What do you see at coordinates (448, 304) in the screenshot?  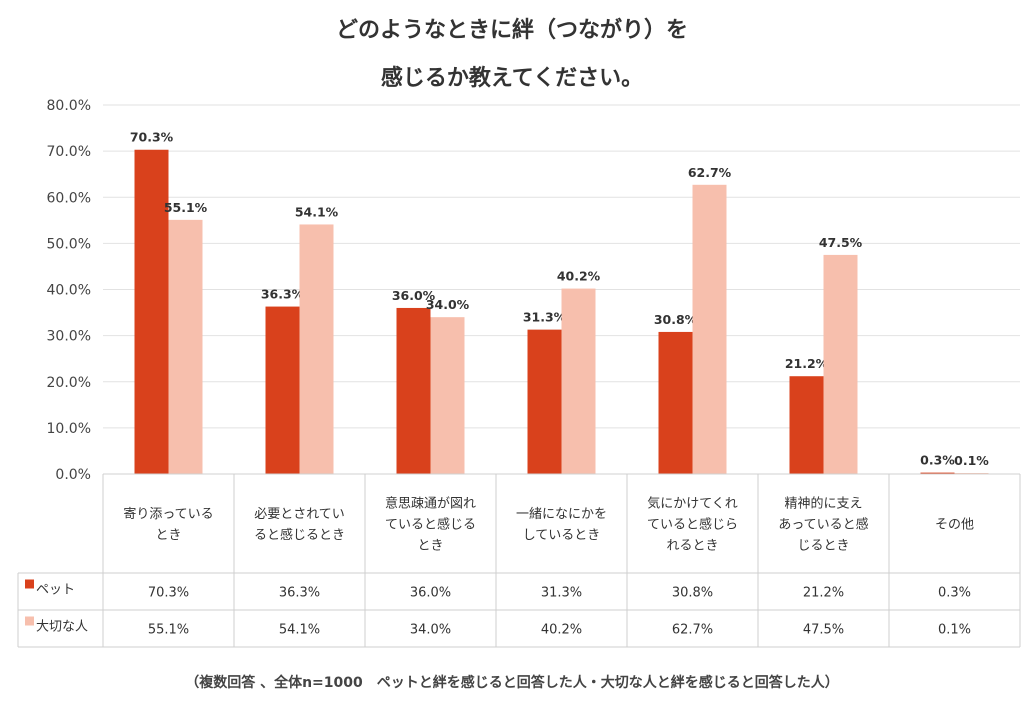 I see `data-label: 34.0%` at bounding box center [448, 304].